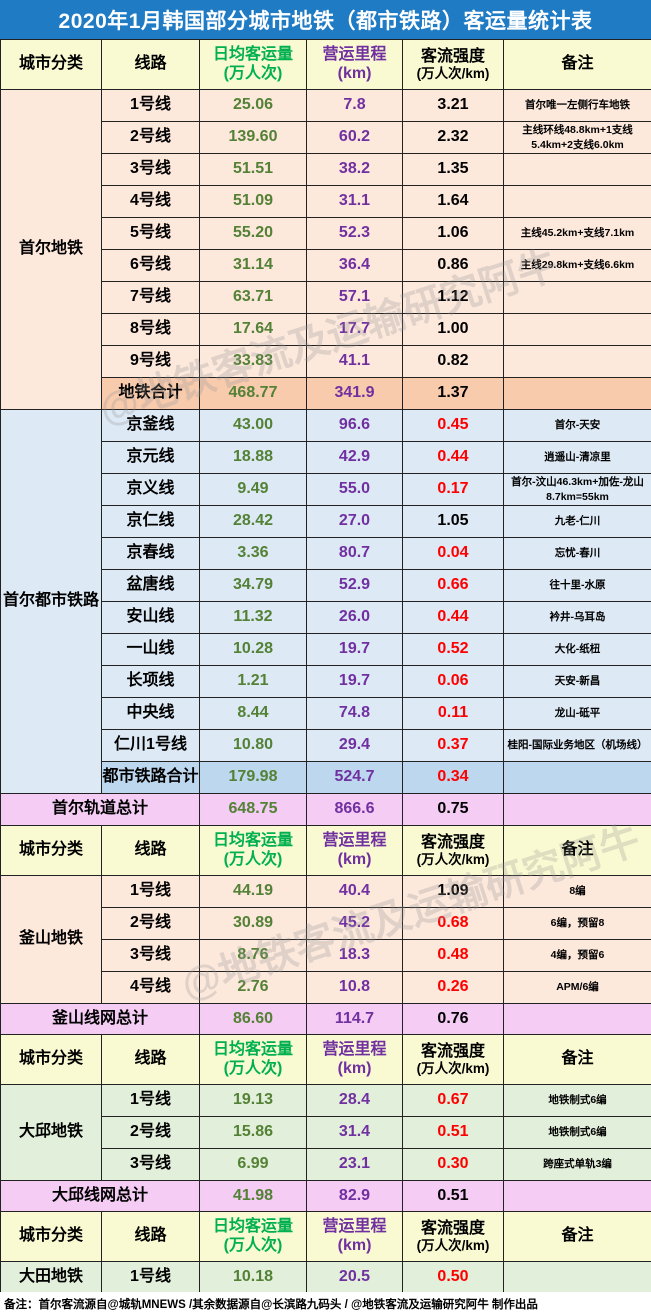 The width and height of the screenshot is (651, 1315). What do you see at coordinates (354, 585) in the screenshot?
I see `length-value: 52.9` at bounding box center [354, 585].